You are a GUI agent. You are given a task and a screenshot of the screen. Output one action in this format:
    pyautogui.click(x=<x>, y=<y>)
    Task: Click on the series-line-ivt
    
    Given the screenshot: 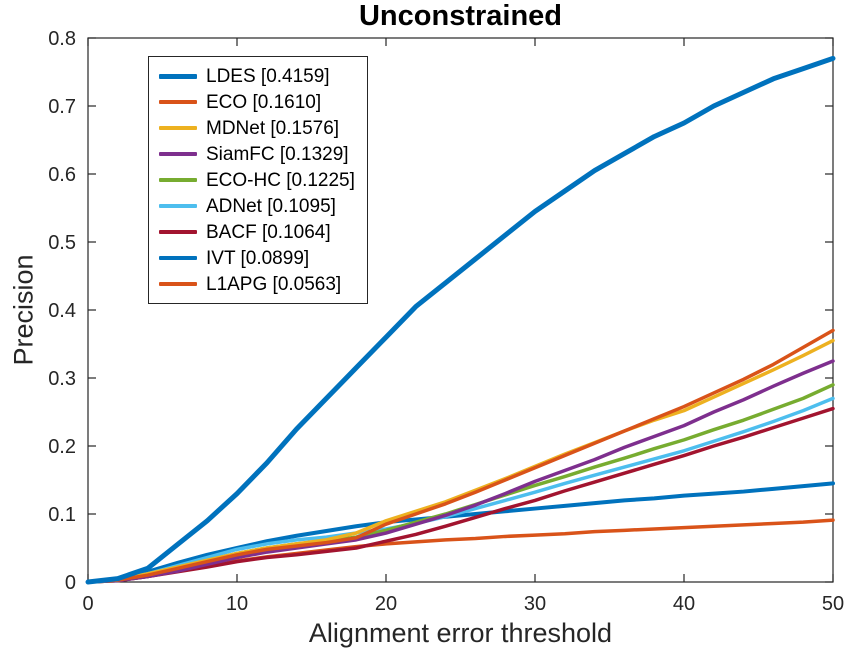 What is the action you would take?
    pyautogui.click(x=460, y=532)
    